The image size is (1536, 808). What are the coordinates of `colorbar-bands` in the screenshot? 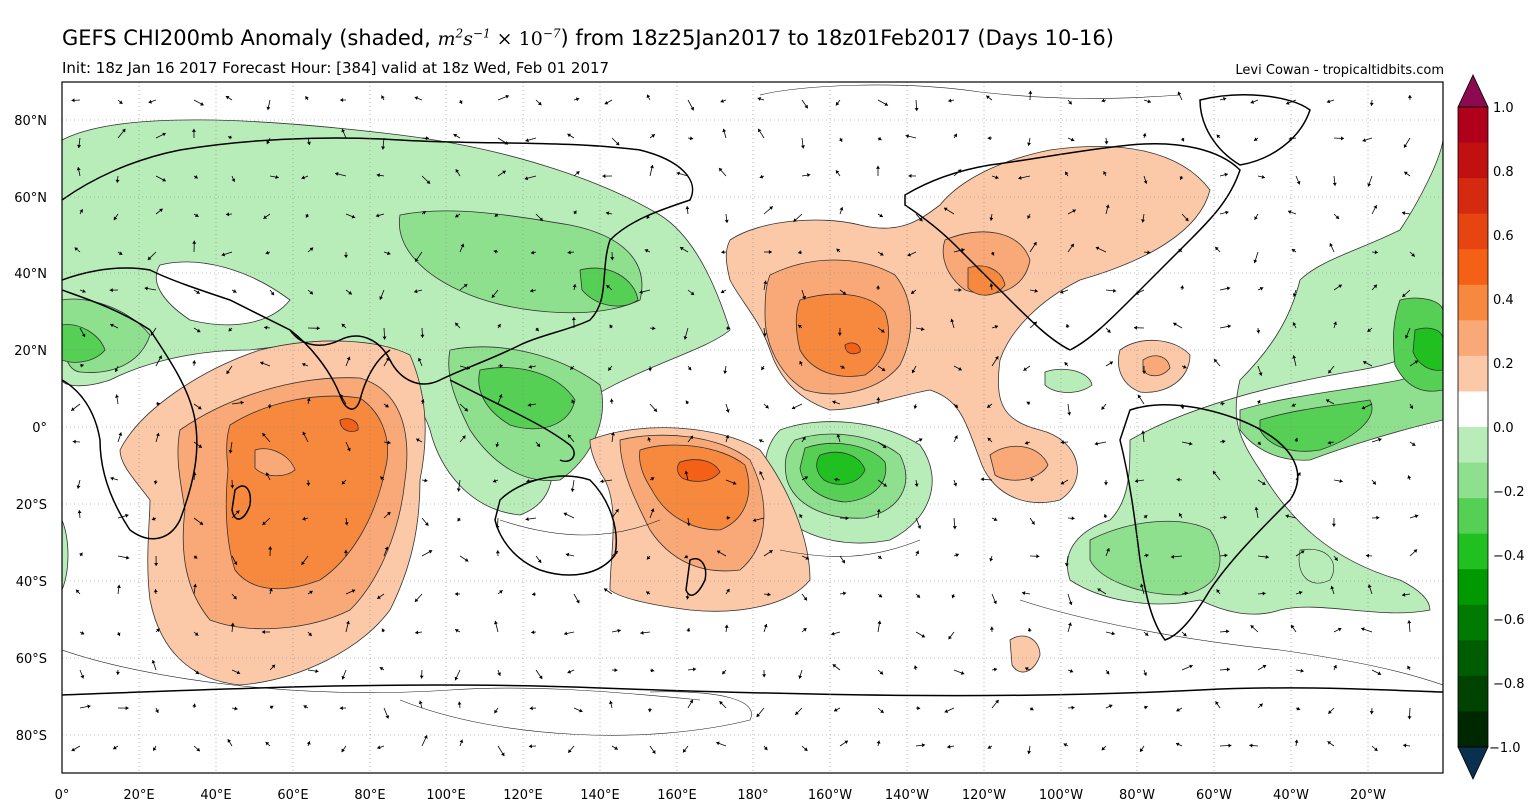 It's located at (1473, 427).